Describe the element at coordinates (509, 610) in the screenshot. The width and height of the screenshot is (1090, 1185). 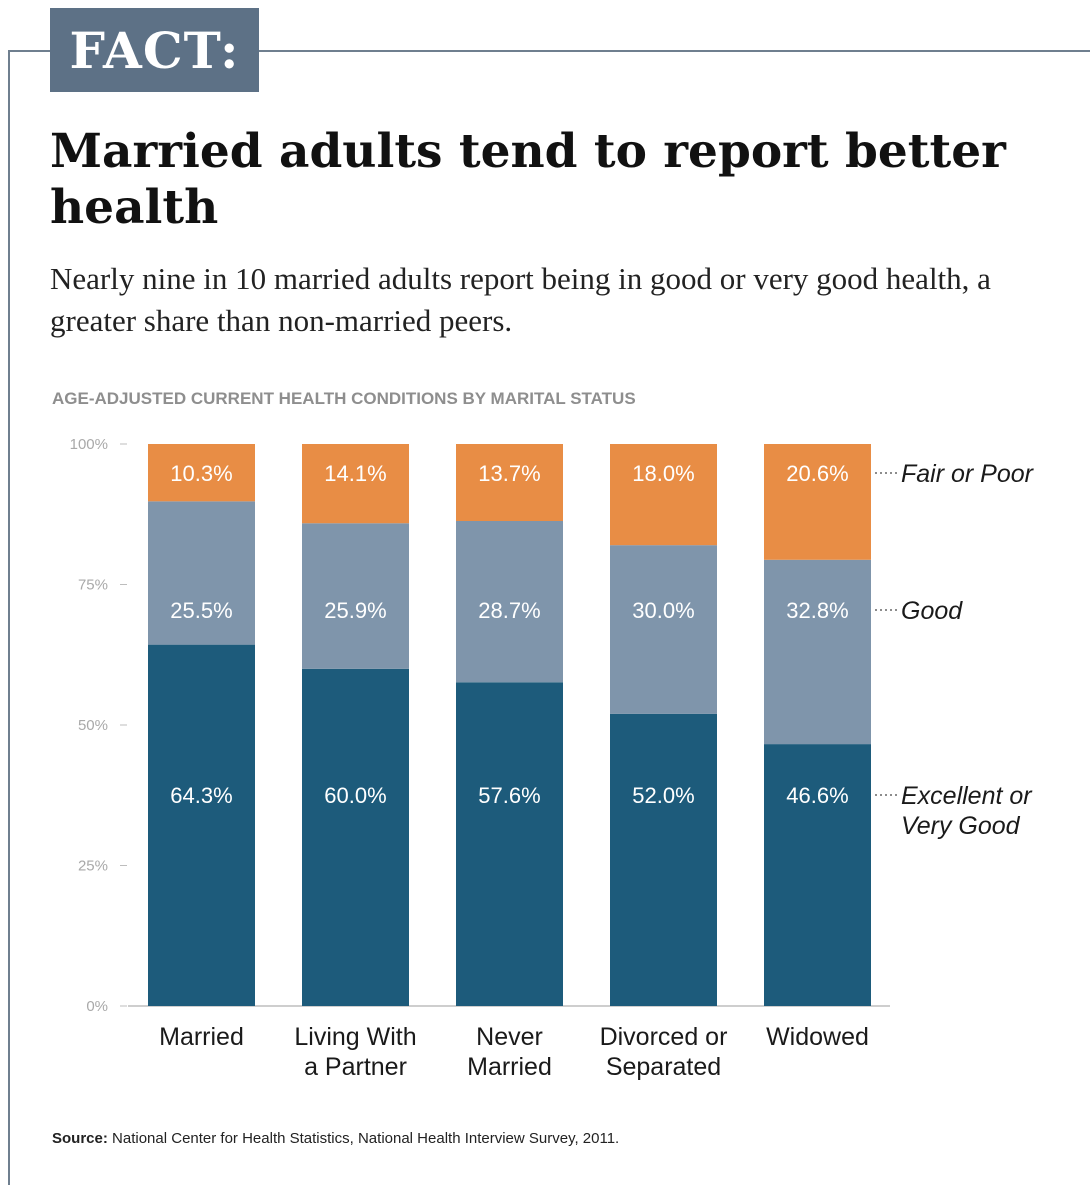
I see `data-label: 28.7%` at that location.